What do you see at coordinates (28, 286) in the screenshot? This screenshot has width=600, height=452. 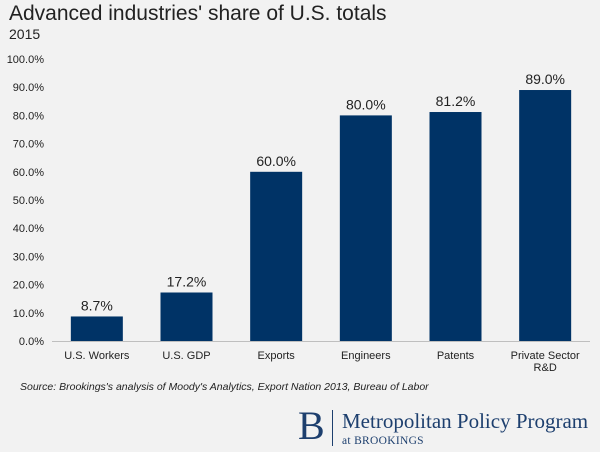 I see `y-tick-label: 20.0%` at bounding box center [28, 286].